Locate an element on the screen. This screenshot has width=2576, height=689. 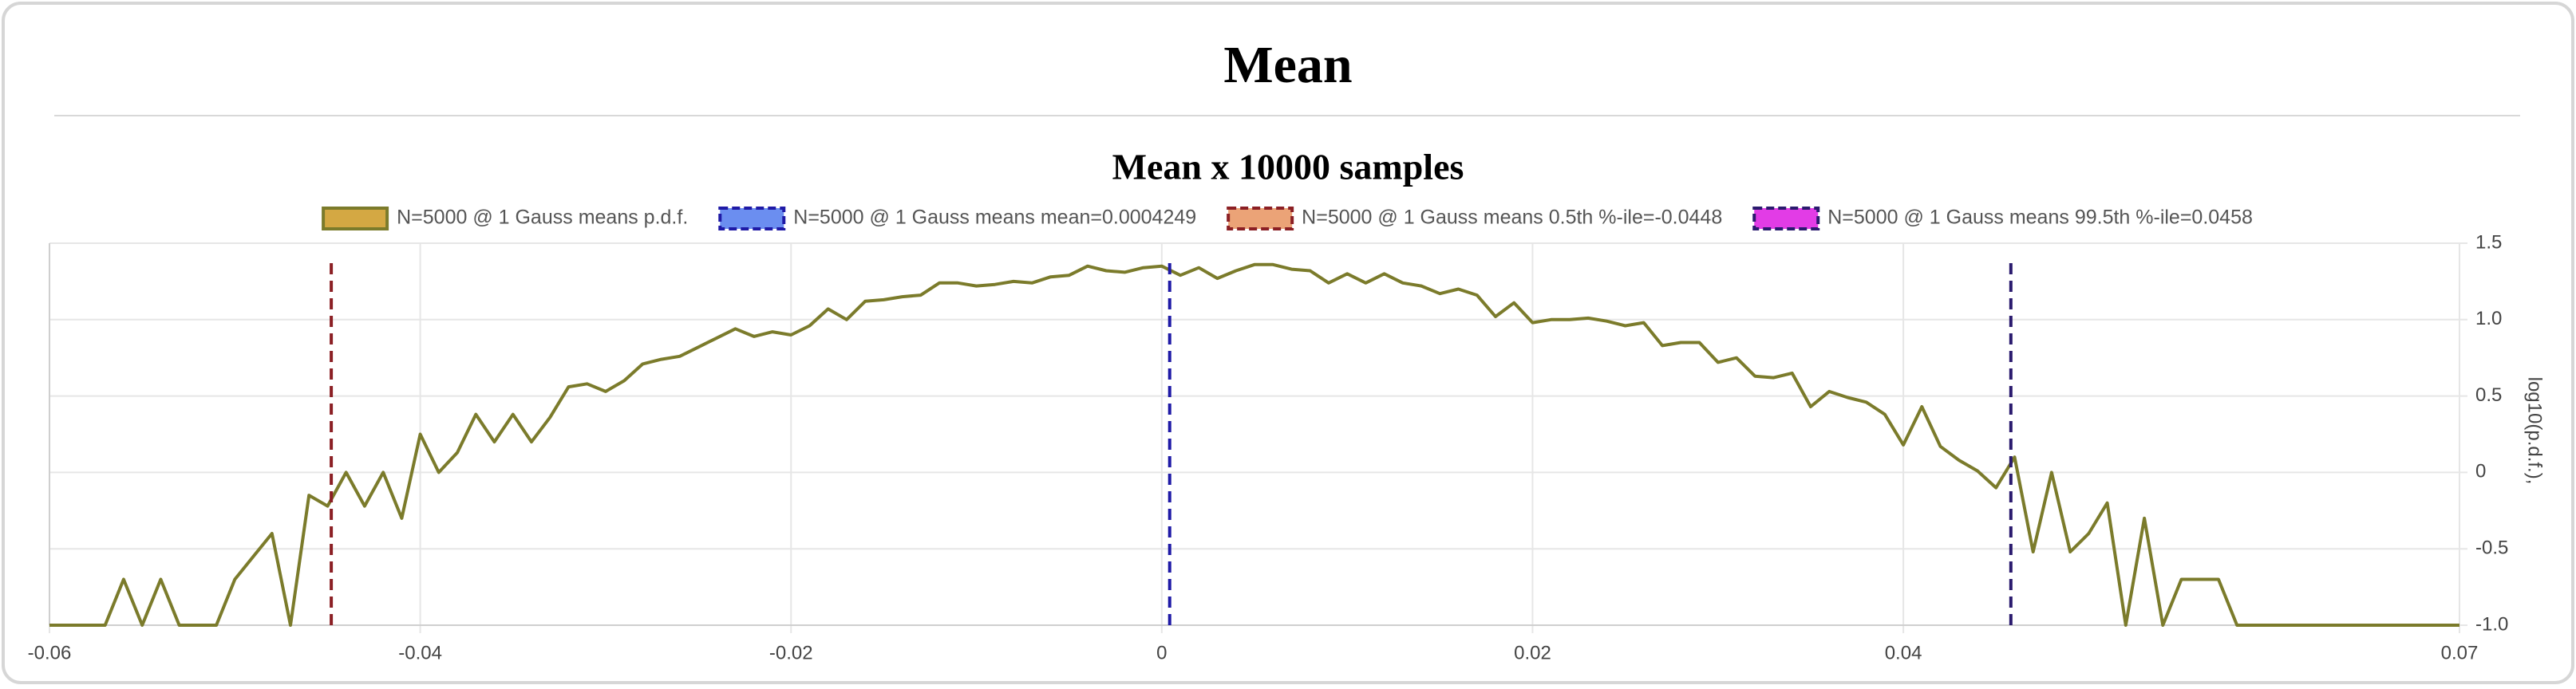
x-tick-label: -0.02 is located at coordinates (791, 652).